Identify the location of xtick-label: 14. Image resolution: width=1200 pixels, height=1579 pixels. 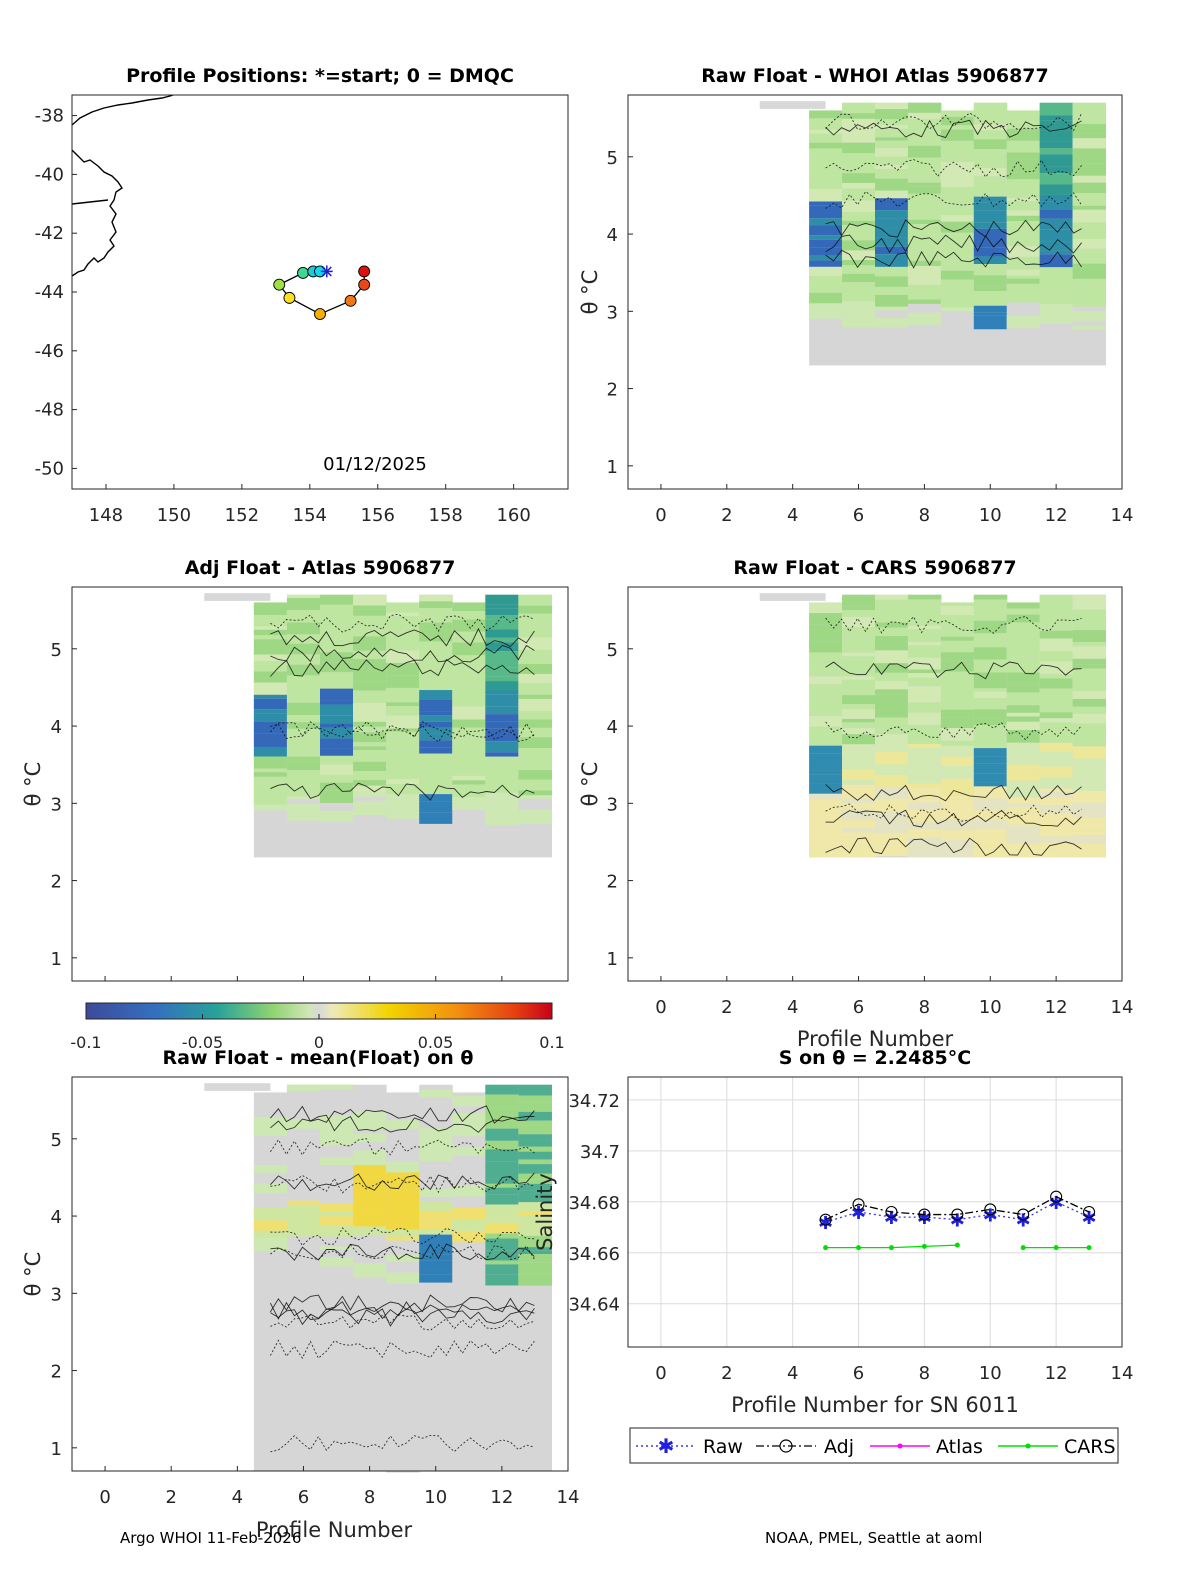
(1122, 1007).